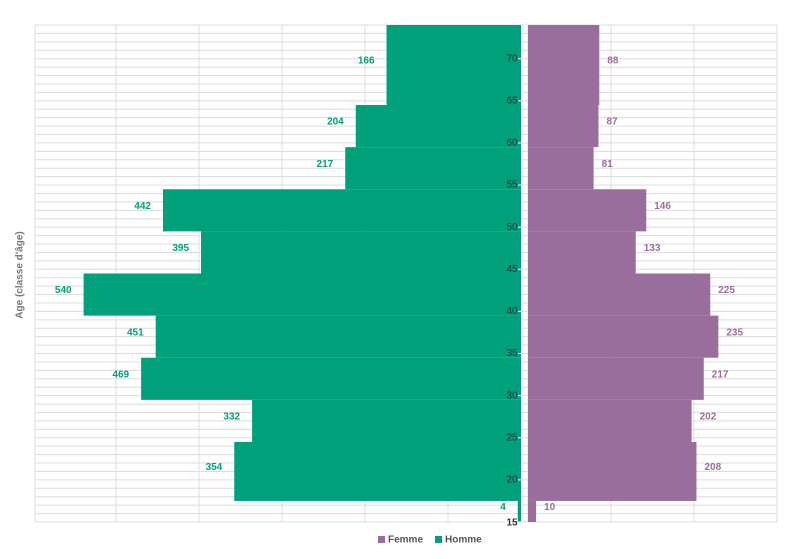  I want to click on data-label: 81, so click(608, 164).